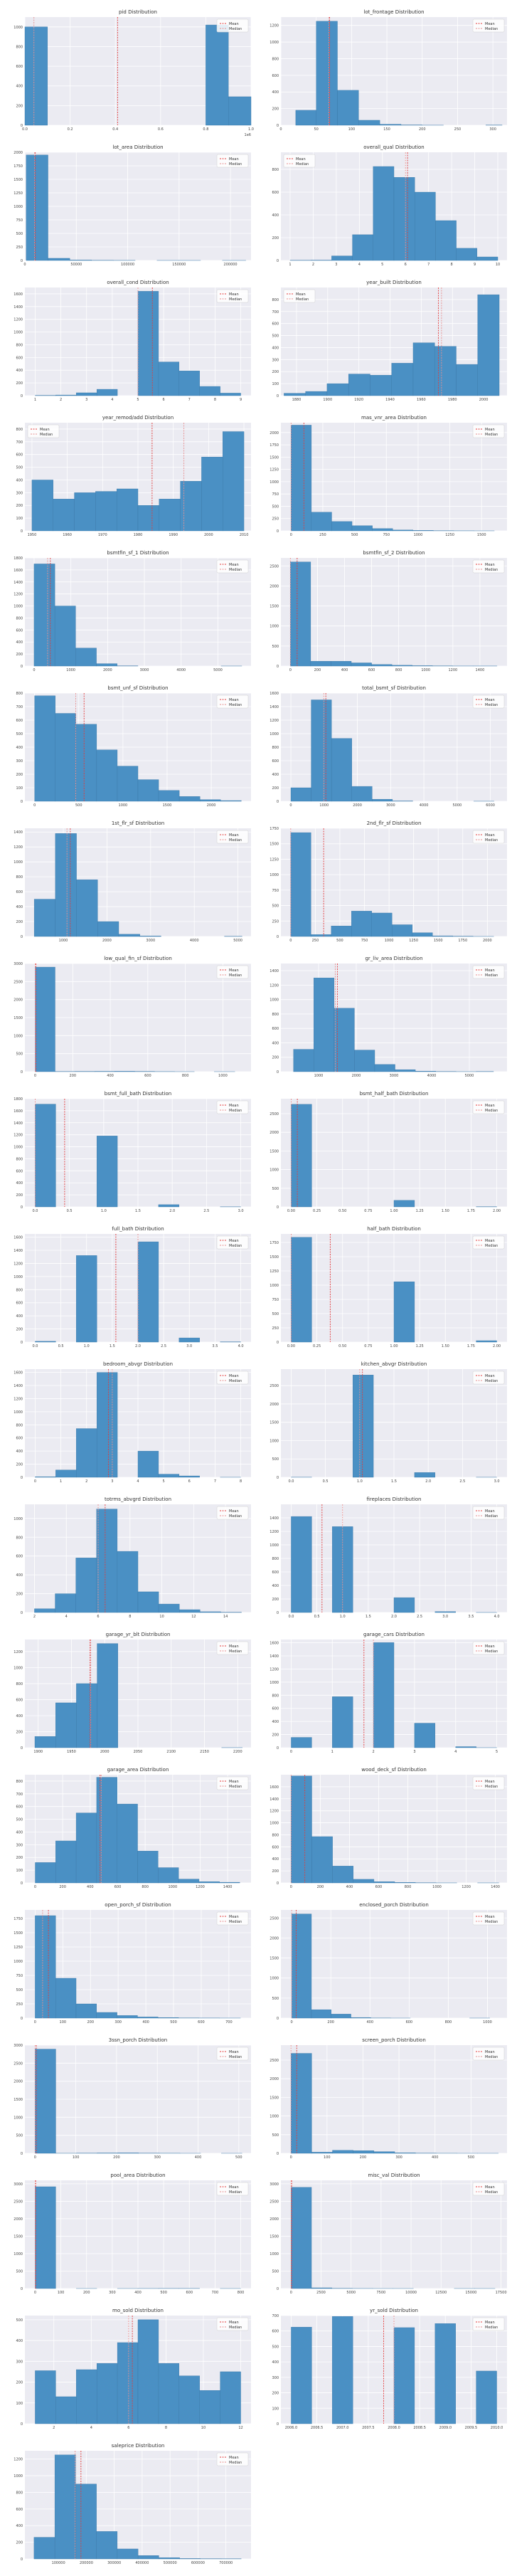 This screenshot has width=512, height=2576. What do you see at coordinates (457, 806) in the screenshot?
I see `x-tick-label: 5000` at bounding box center [457, 806].